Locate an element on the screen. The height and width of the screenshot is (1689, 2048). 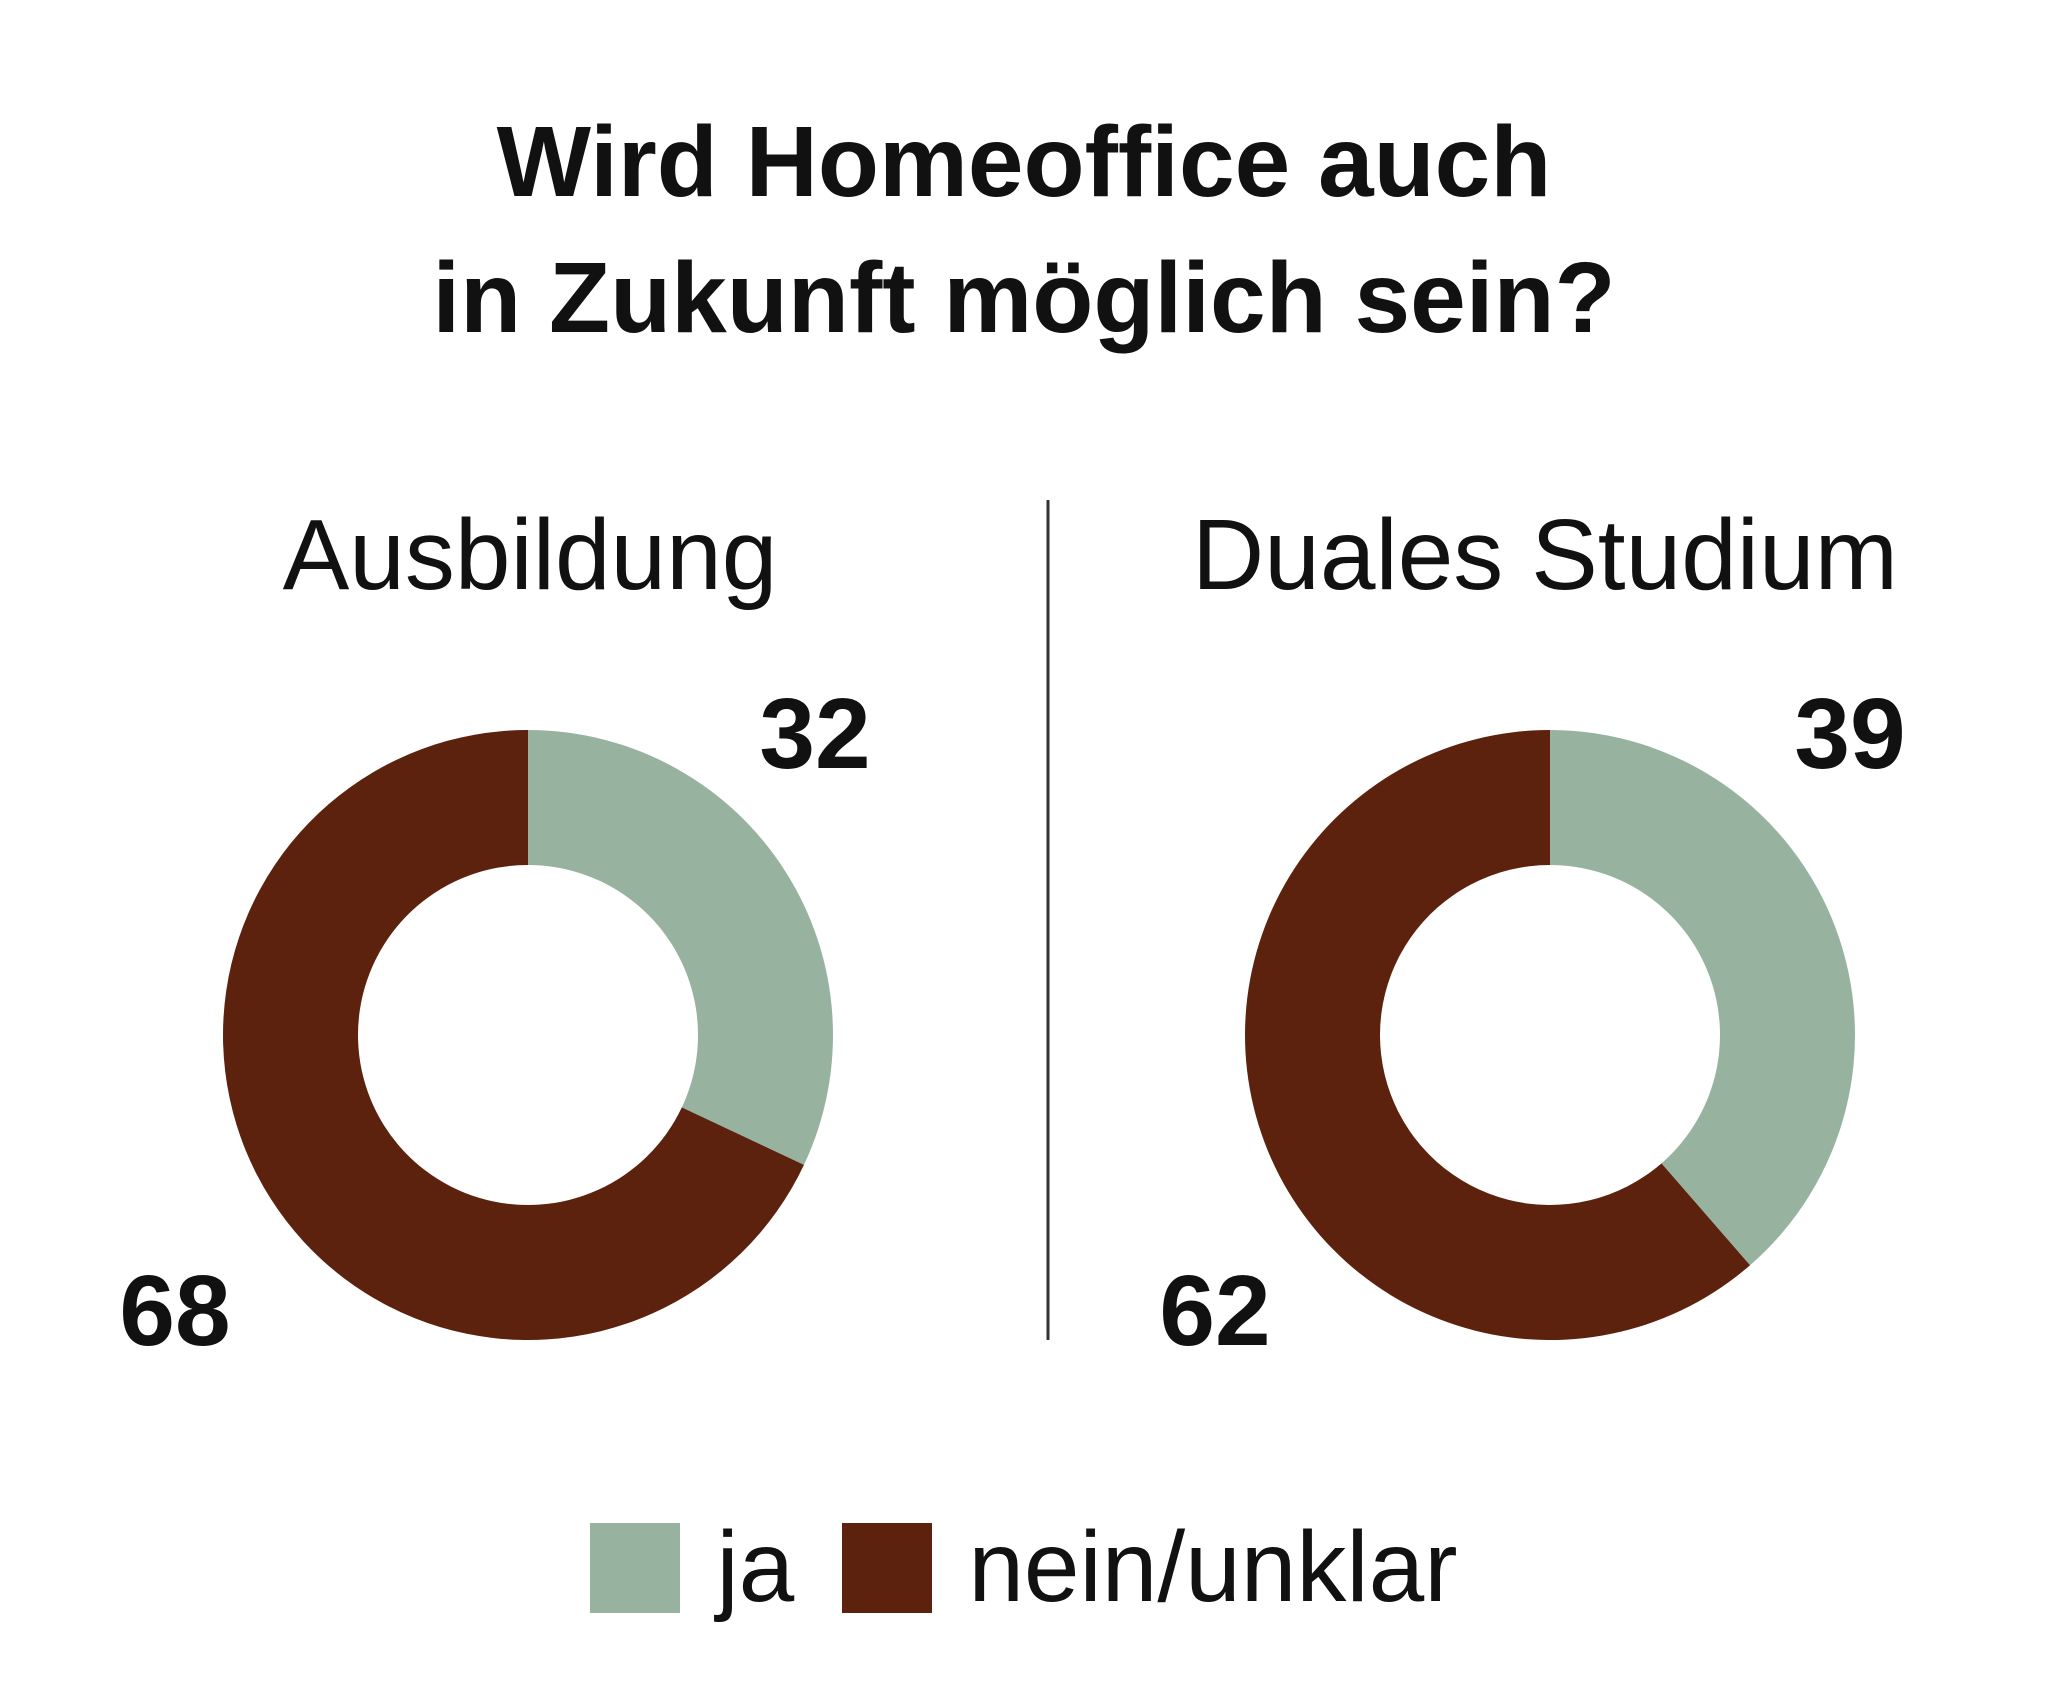
legend: ja nein/unklar is located at coordinates (1024, 1567).